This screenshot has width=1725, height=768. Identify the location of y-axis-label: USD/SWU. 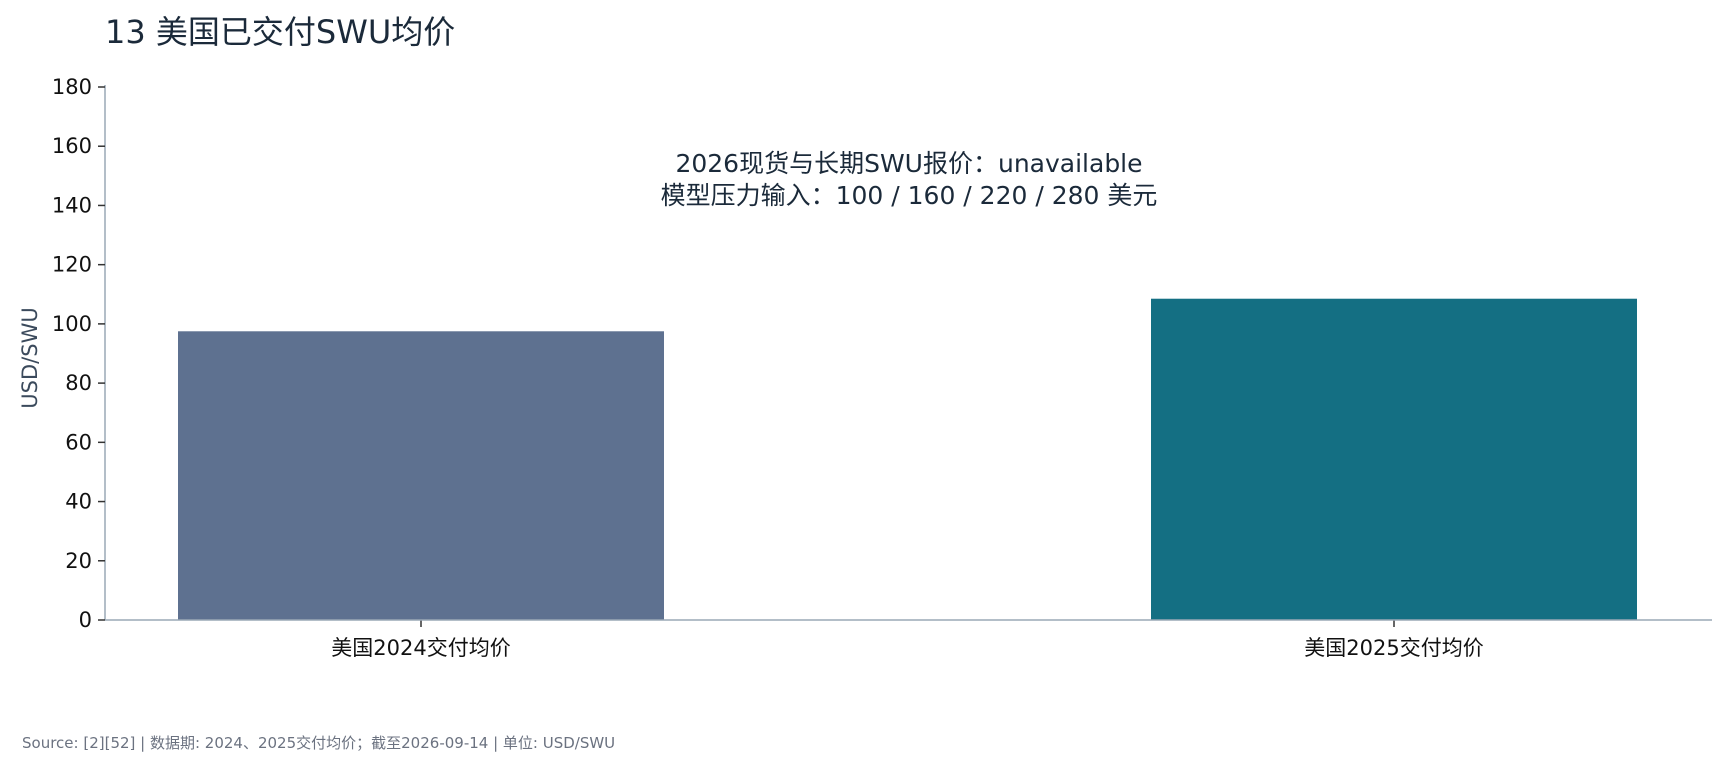
(30, 357).